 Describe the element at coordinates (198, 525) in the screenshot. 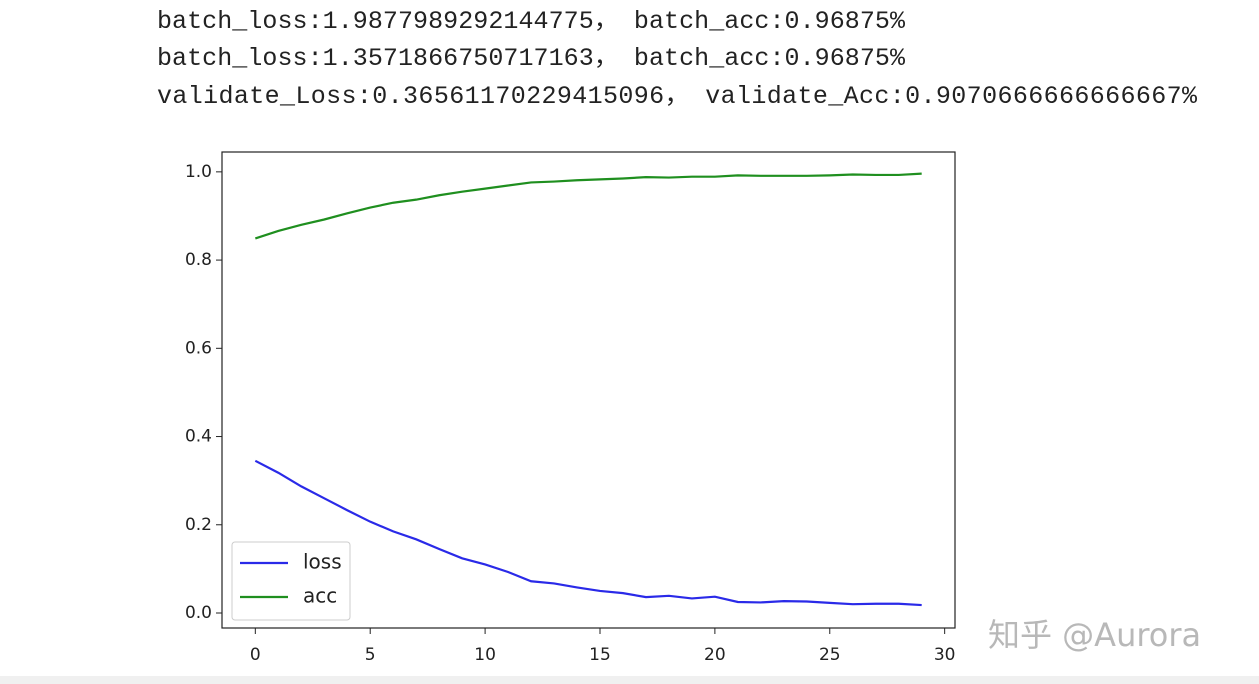

I see `y-tick-label: 0.2` at that location.